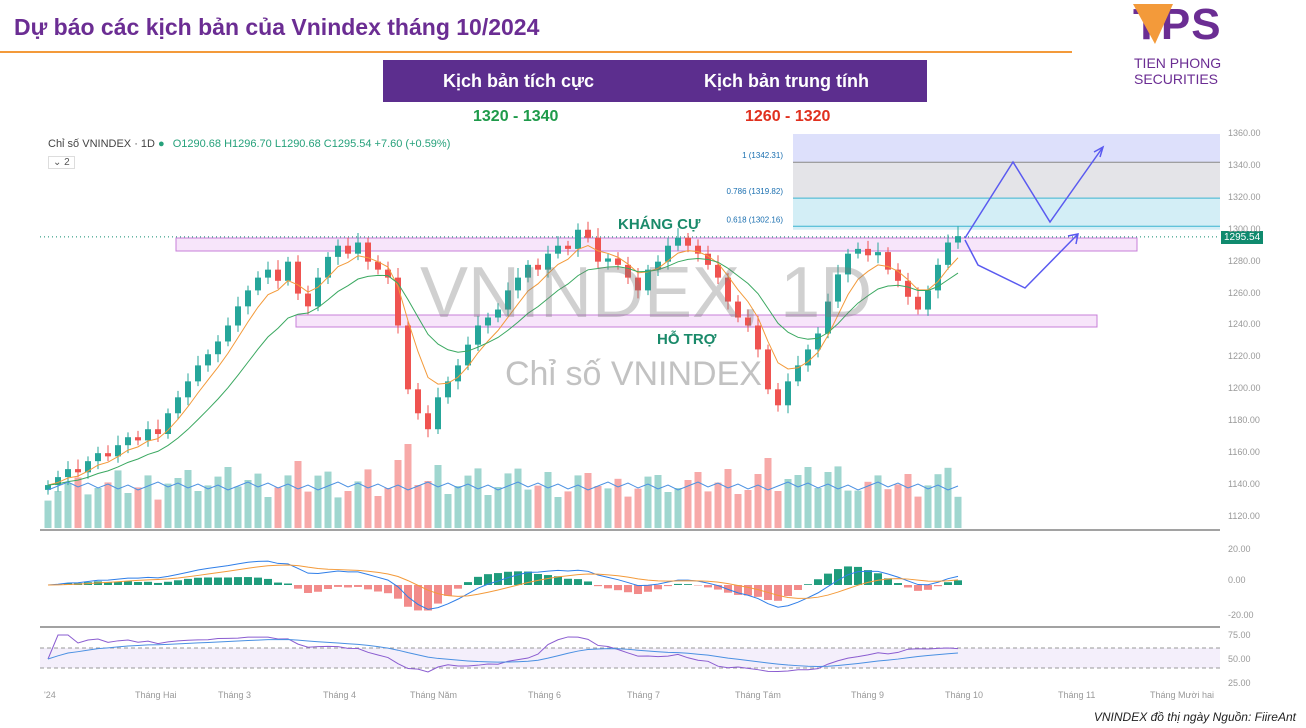  Describe the element at coordinates (545, 695) in the screenshot. I see `x-tick-label: Tháng 6` at that location.